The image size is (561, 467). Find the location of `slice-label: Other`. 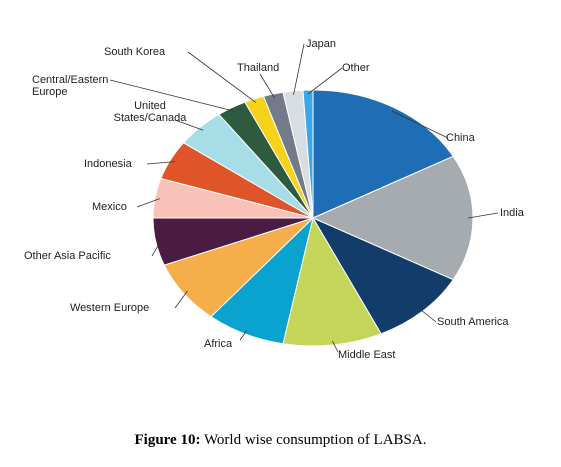

slice-label: Other is located at coordinates (356, 68).